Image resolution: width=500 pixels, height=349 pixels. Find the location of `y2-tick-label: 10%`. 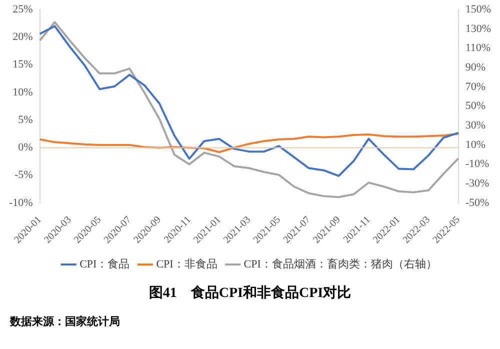

y2-tick-label: 10% is located at coordinates (475, 144).